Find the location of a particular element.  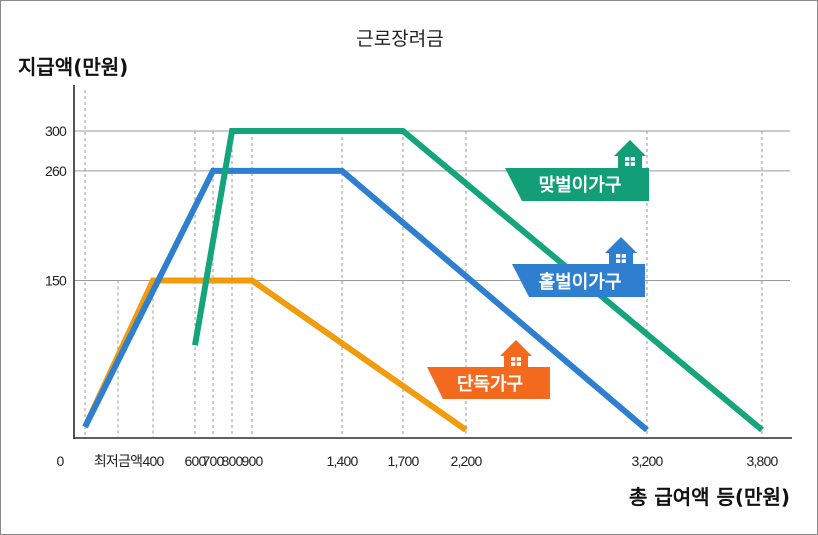

x-tick-label: 3,800 is located at coordinates (762, 461).